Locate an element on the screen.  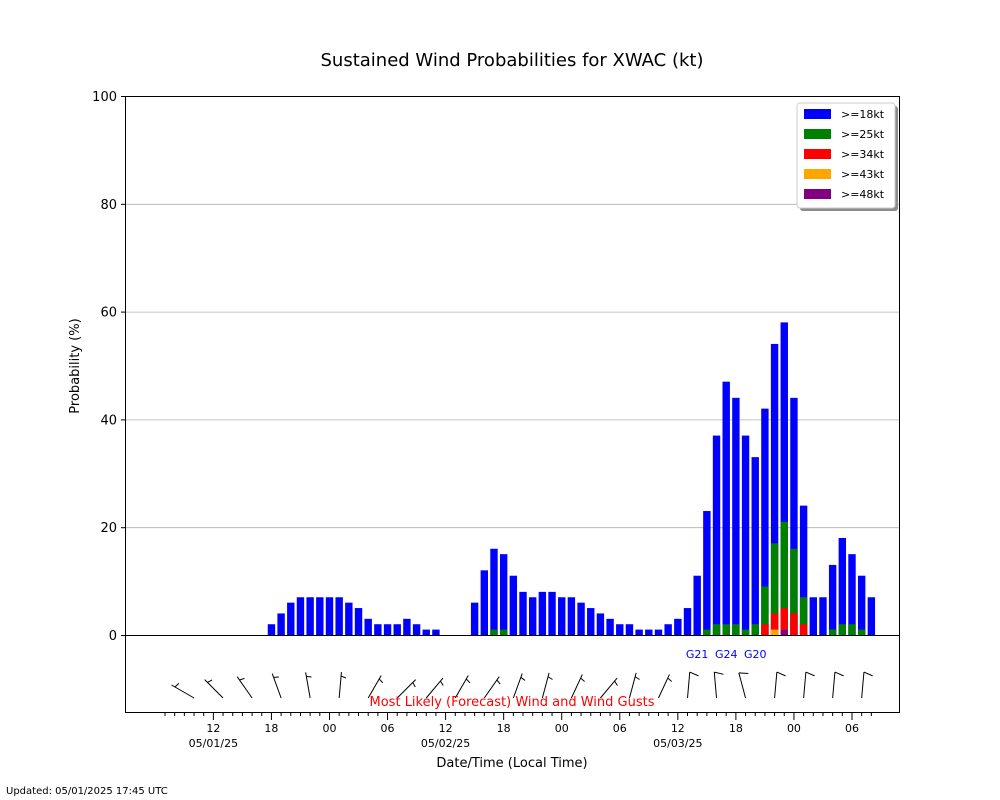
x-axis-label: Date/Time (Local Time) is located at coordinates (511, 763).